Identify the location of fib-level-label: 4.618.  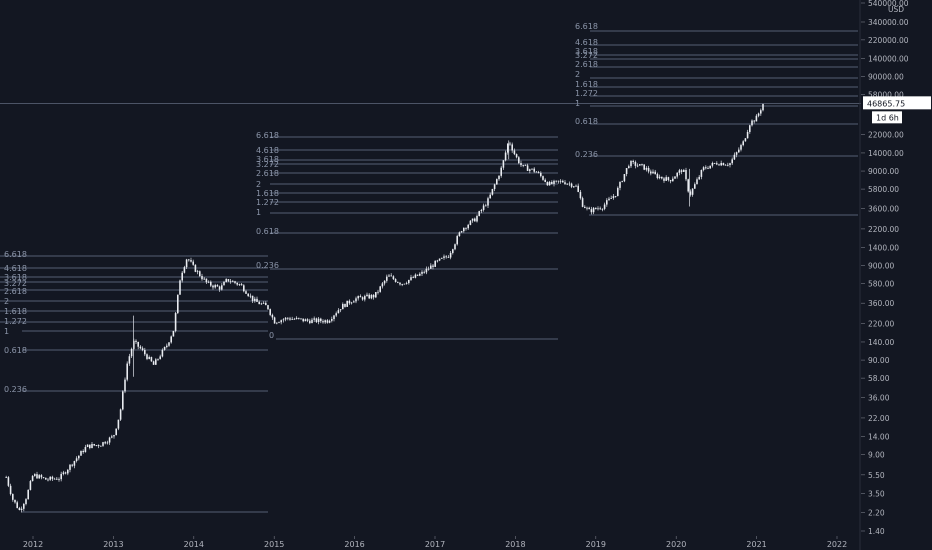
(586, 42).